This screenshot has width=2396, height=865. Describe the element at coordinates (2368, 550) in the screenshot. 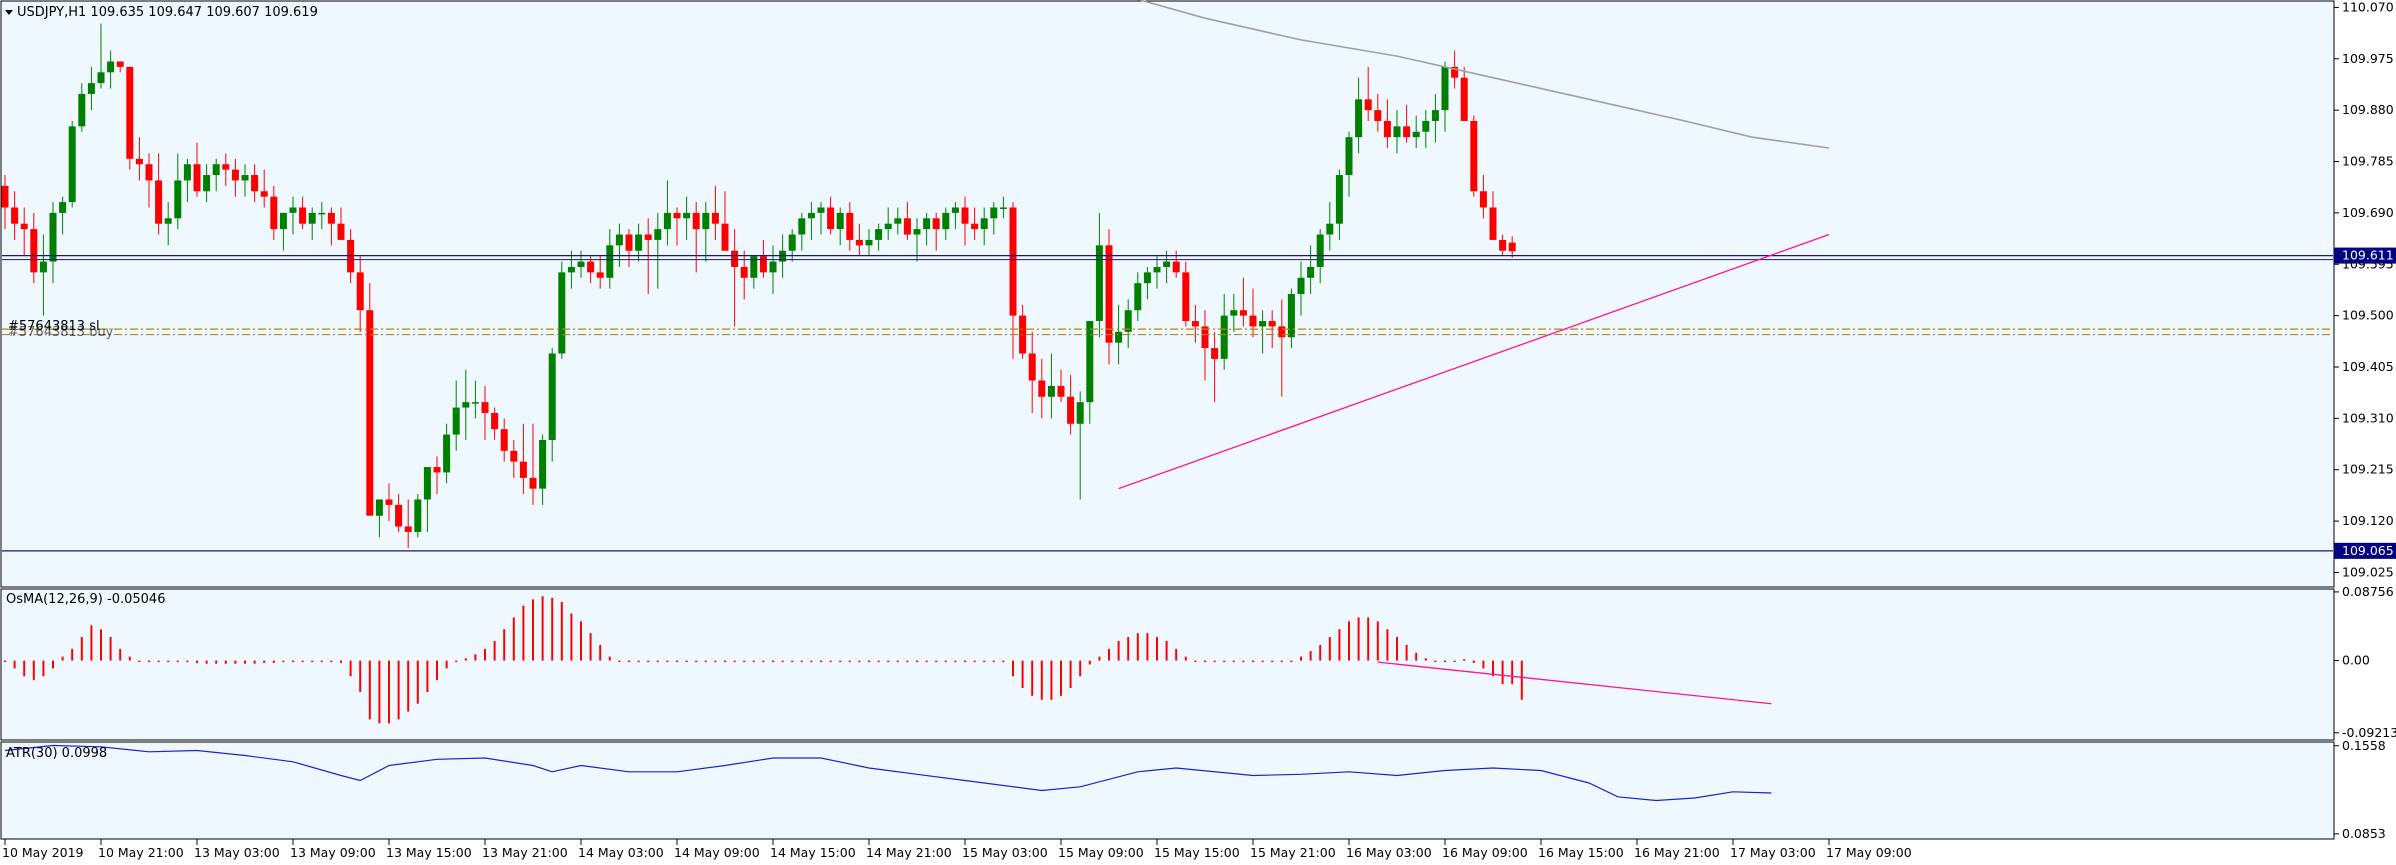

I see `price-tag-label: 109.065` at that location.